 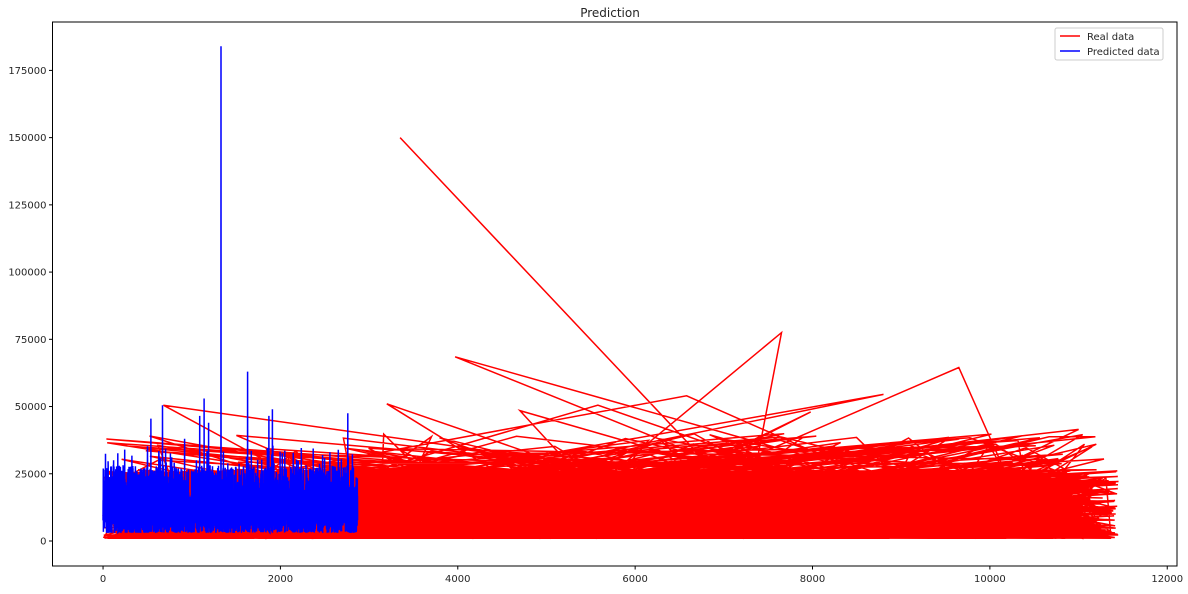 I want to click on x-tick-label: 12000, so click(x=1167, y=579).